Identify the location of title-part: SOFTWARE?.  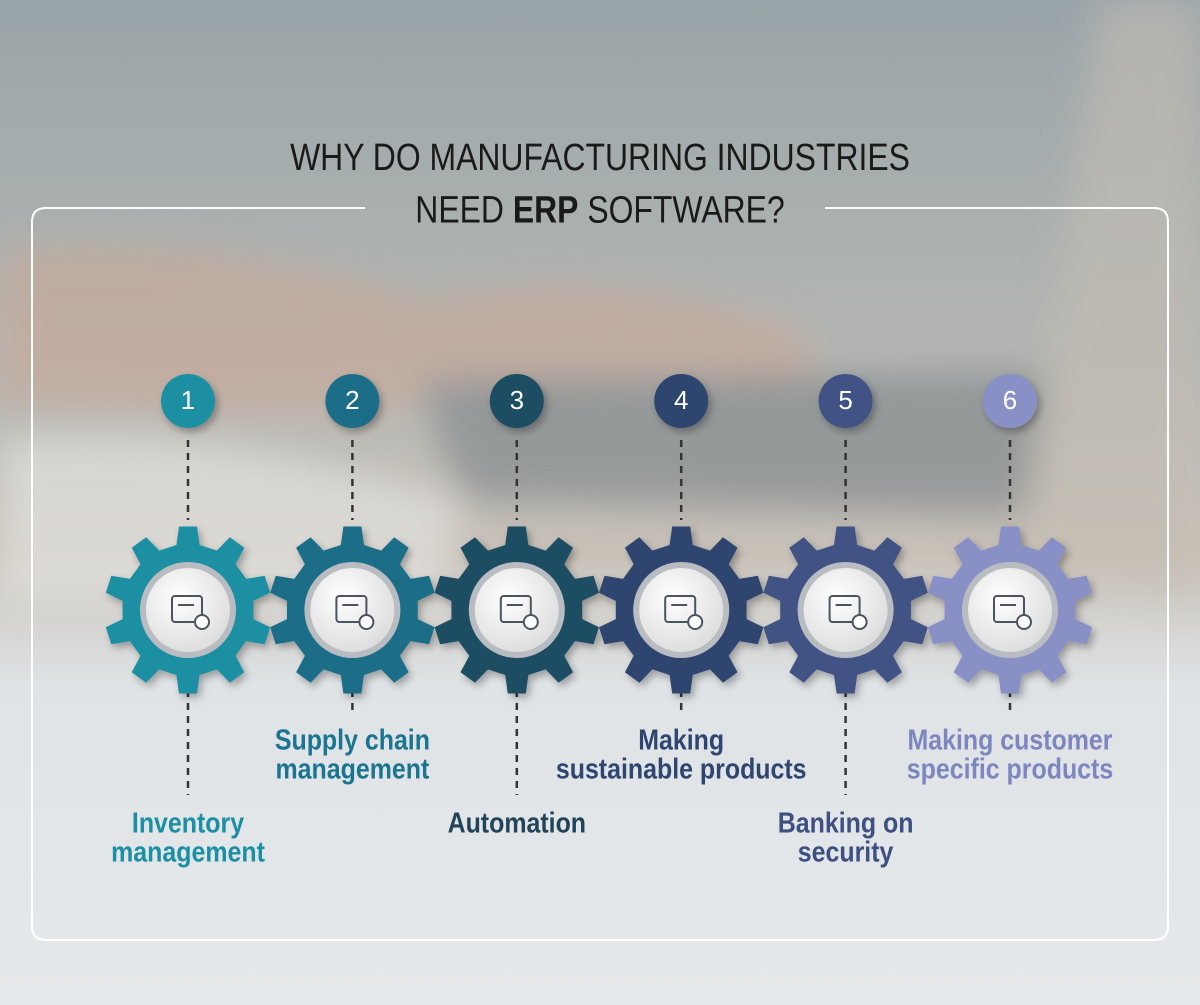
(681, 210).